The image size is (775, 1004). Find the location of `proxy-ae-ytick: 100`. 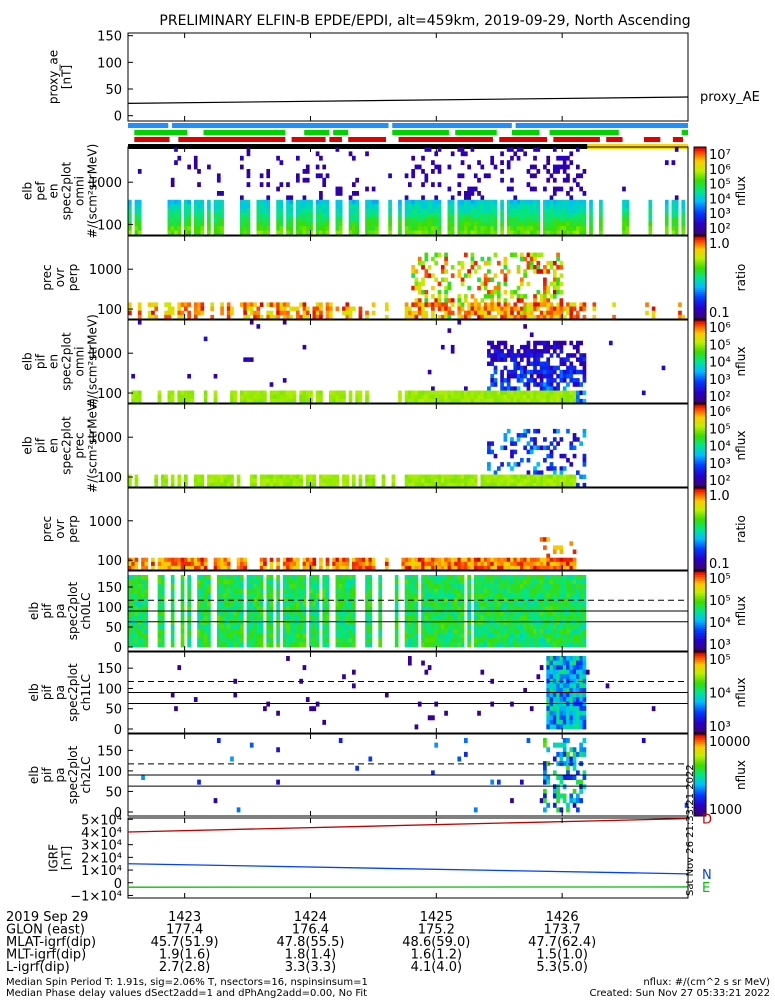

proxy-ae-ytick: 100 is located at coordinates (109, 63).